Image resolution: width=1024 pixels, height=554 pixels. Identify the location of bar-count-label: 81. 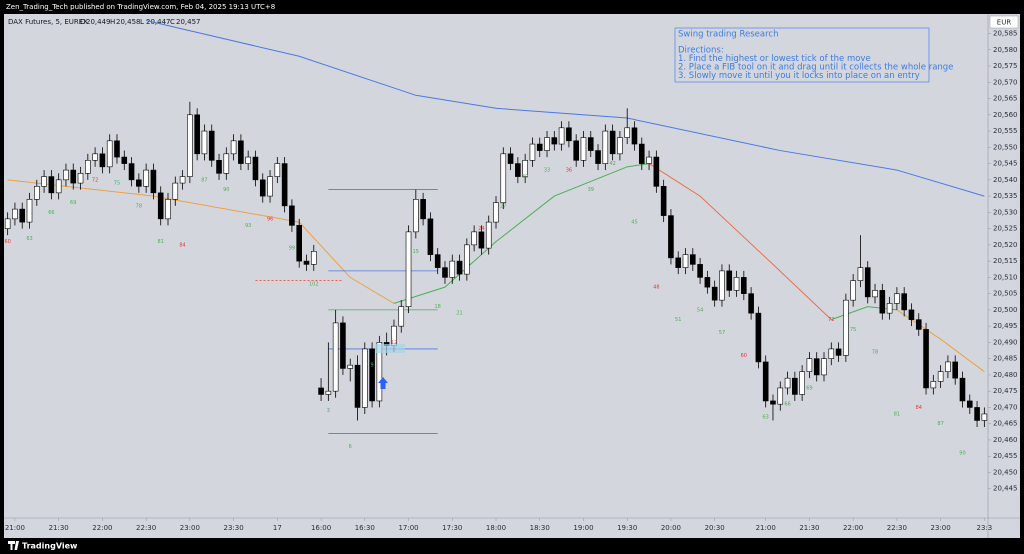
(897, 414).